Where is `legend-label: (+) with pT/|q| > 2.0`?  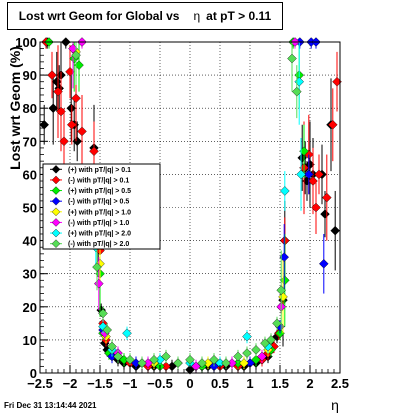 legend-label: (+) with pT/|q| > 2.0 is located at coordinates (99, 234).